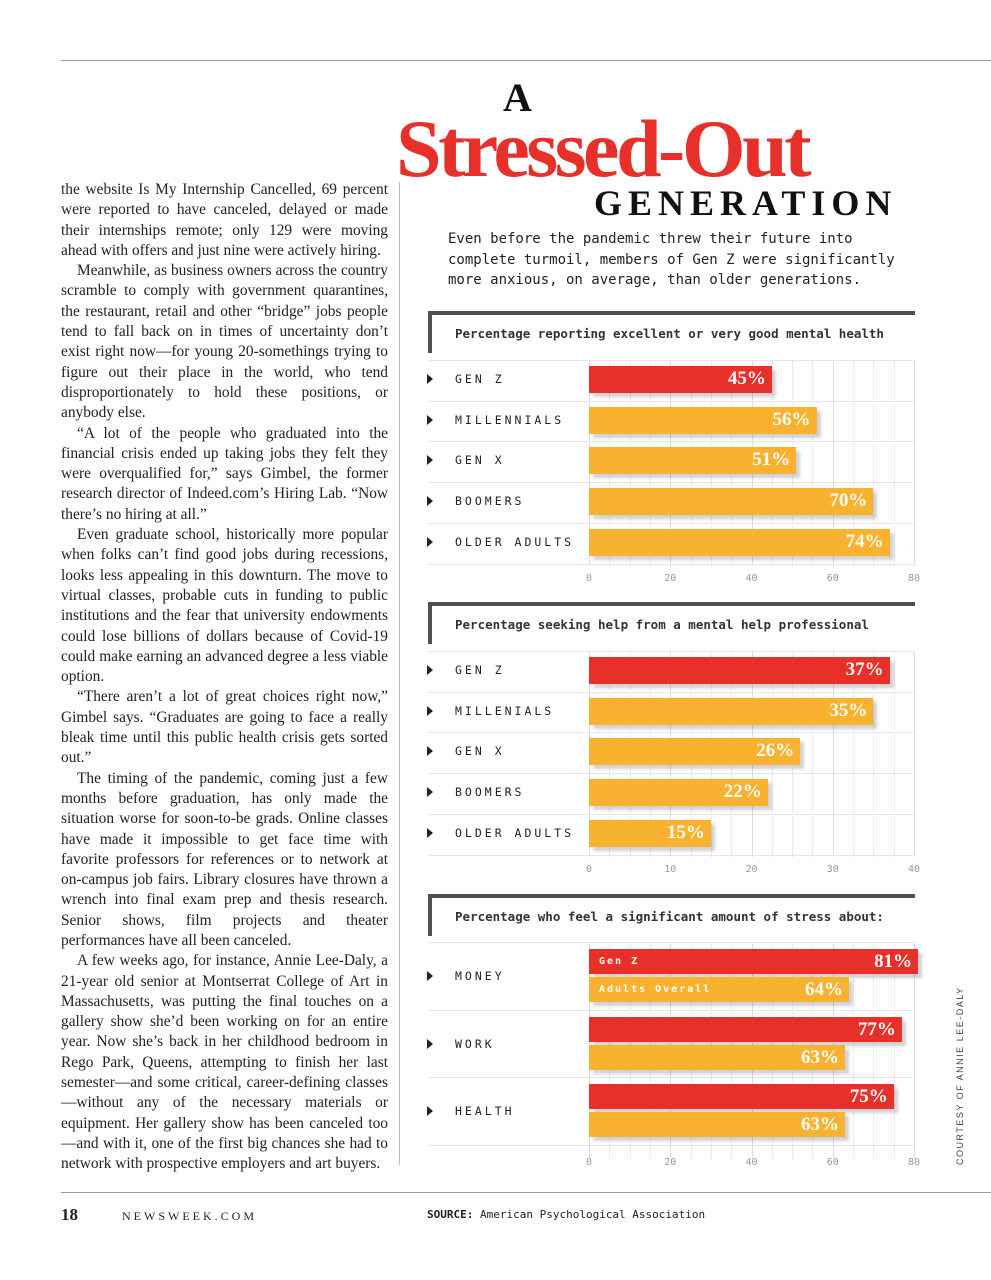 Image resolution: width=991 pixels, height=1280 pixels. I want to click on category-label: GEN Z, so click(480, 379).